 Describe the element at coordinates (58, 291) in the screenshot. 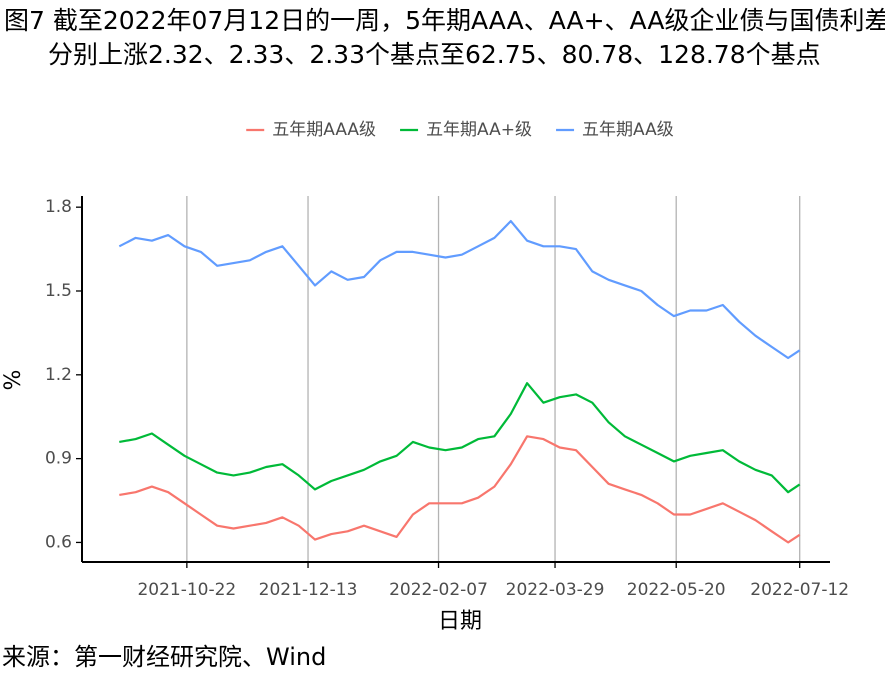

I see `y-tick-label: 1.5` at that location.